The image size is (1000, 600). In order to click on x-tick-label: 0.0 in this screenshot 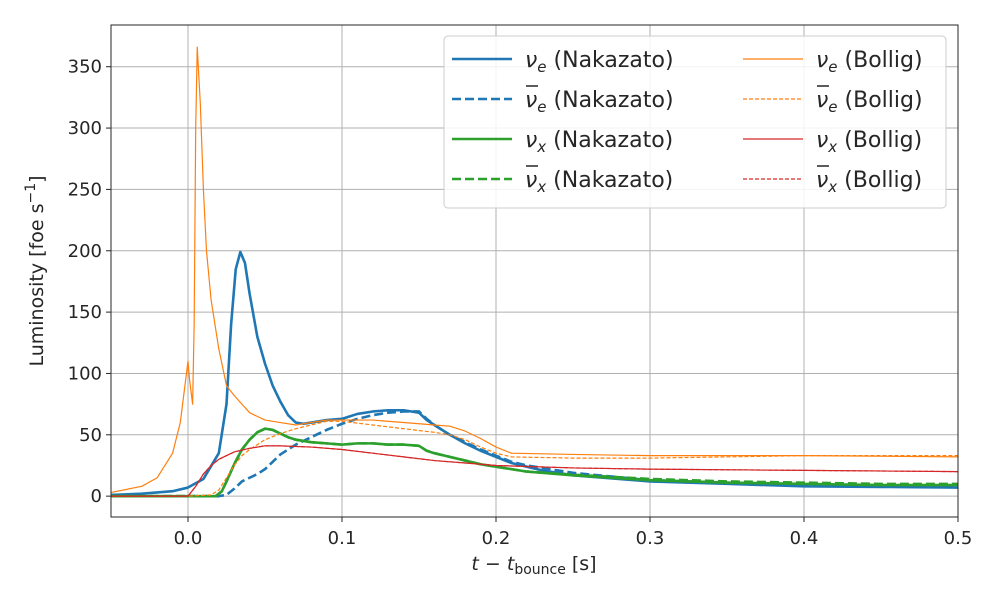, I will do `click(188, 538)`.